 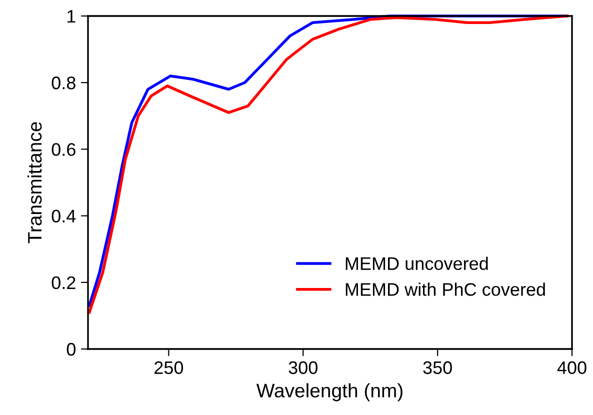 What do you see at coordinates (64, 283) in the screenshot?
I see `y-tick-label: 0.2` at bounding box center [64, 283].